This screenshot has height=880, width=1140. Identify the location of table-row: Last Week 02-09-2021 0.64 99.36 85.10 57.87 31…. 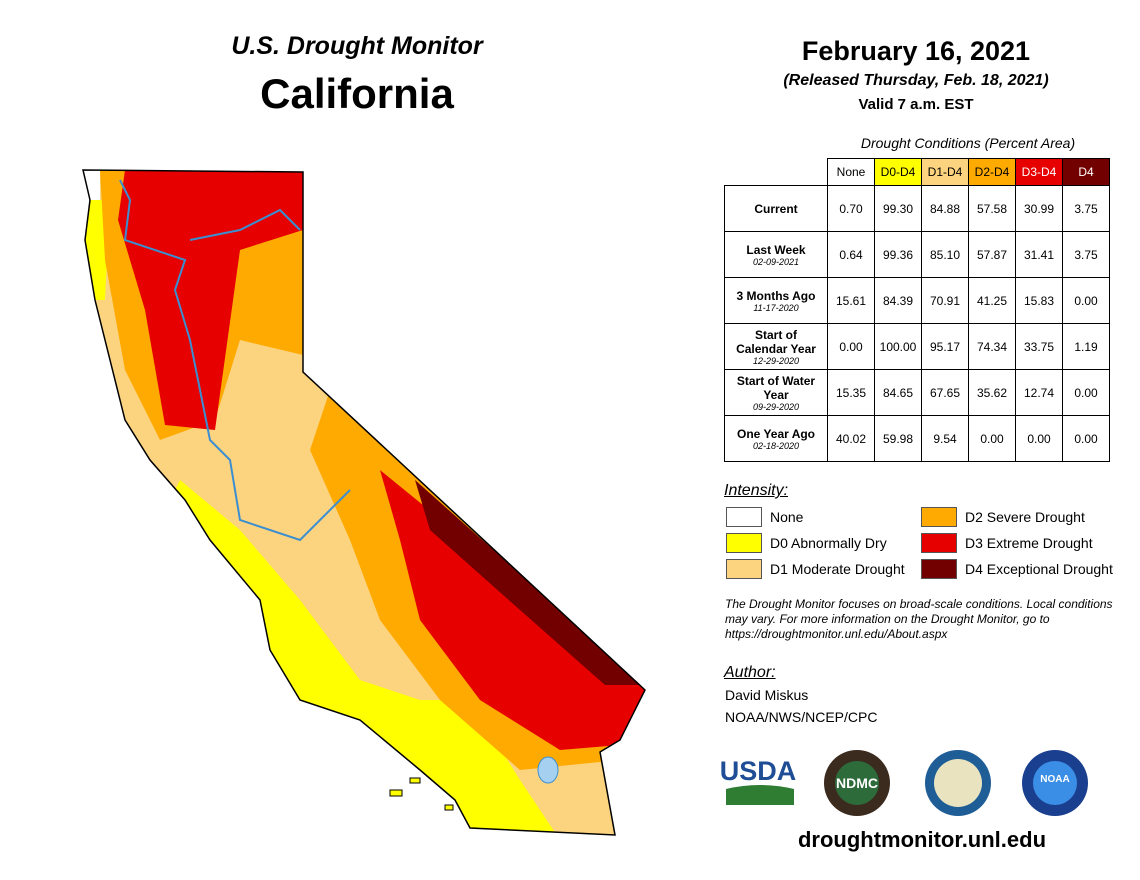
(917, 254).